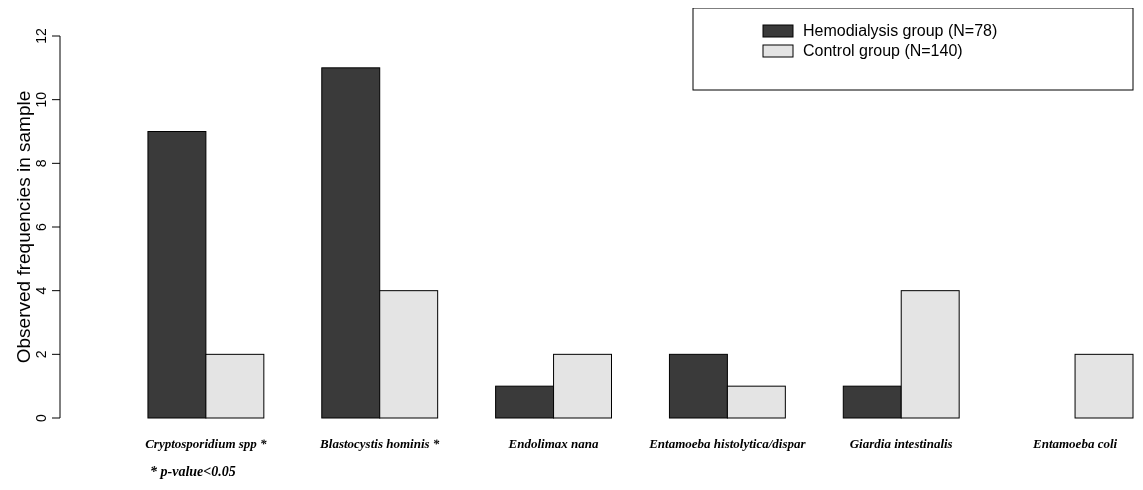 The width and height of the screenshot is (1143, 490). Describe the element at coordinates (41, 226) in the screenshot. I see `y-tick-label: 6` at that location.